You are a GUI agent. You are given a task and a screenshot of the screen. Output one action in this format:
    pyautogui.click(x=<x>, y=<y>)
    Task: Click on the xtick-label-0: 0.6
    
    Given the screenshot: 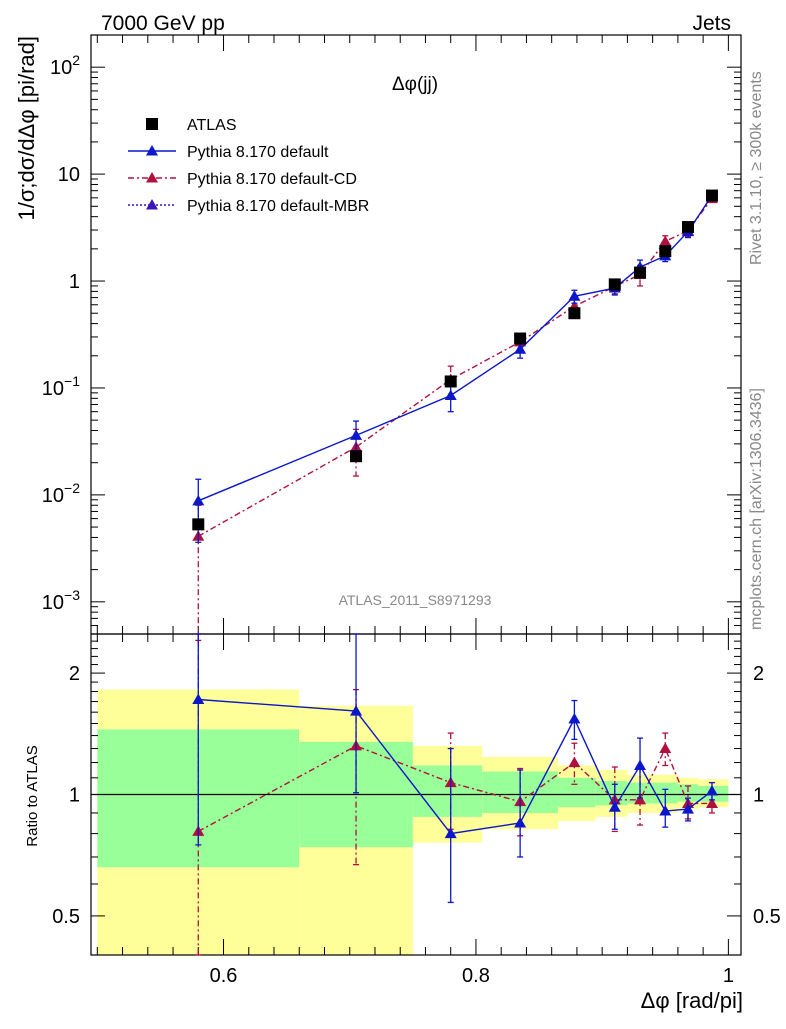 What is the action you would take?
    pyautogui.click(x=224, y=976)
    